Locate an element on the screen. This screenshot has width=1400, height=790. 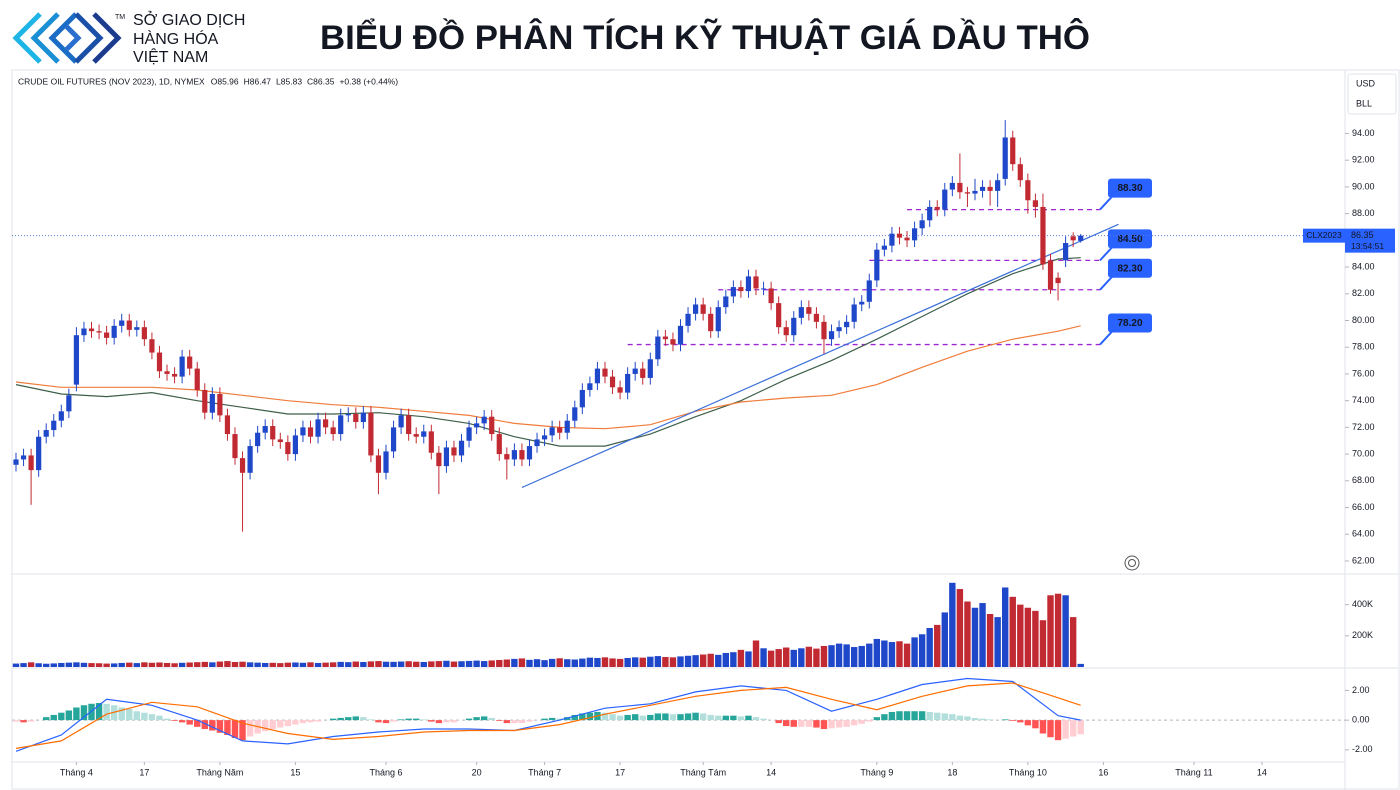
y-tick-label: 70.00 is located at coordinates (1363, 453).